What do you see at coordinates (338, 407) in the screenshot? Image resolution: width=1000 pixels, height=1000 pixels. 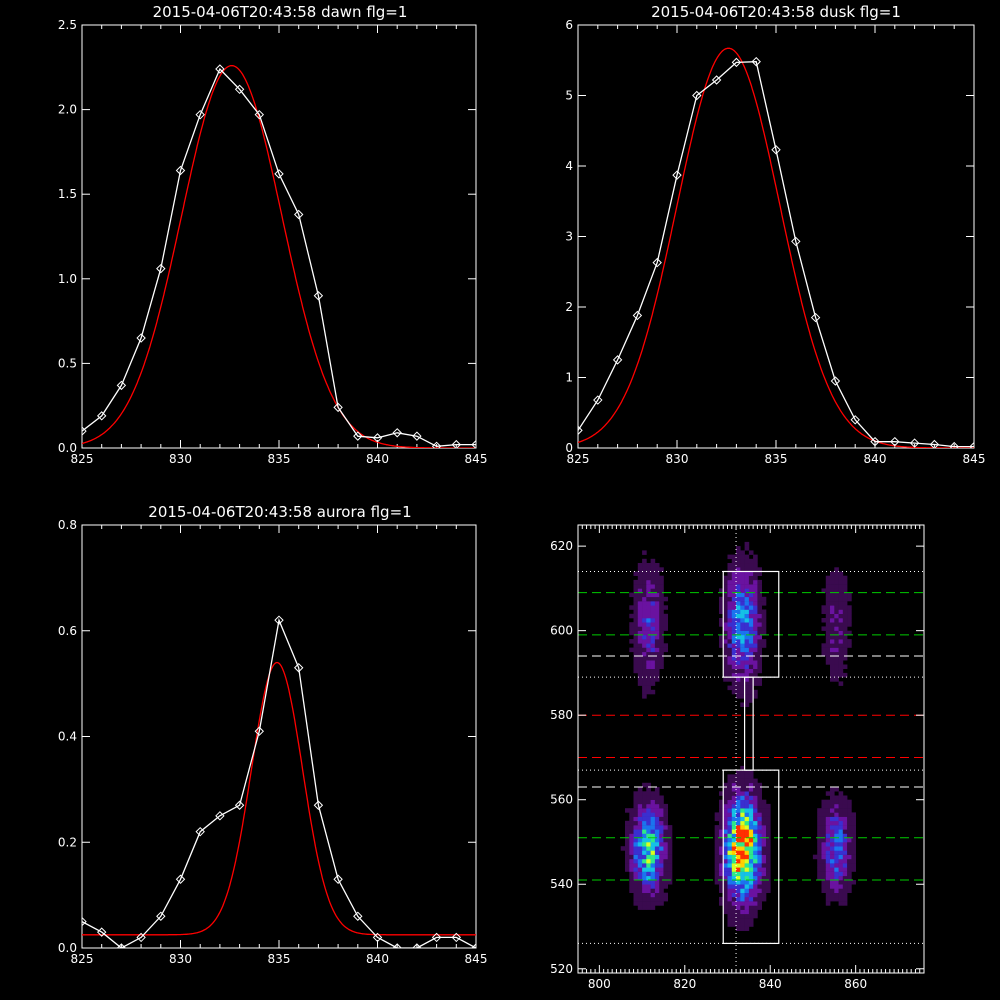 I see `dawn-data-point` at bounding box center [338, 407].